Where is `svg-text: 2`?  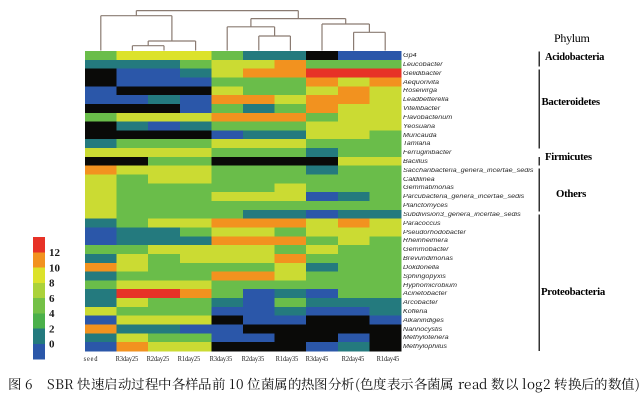
svg-text: 2 is located at coordinates (52, 329).